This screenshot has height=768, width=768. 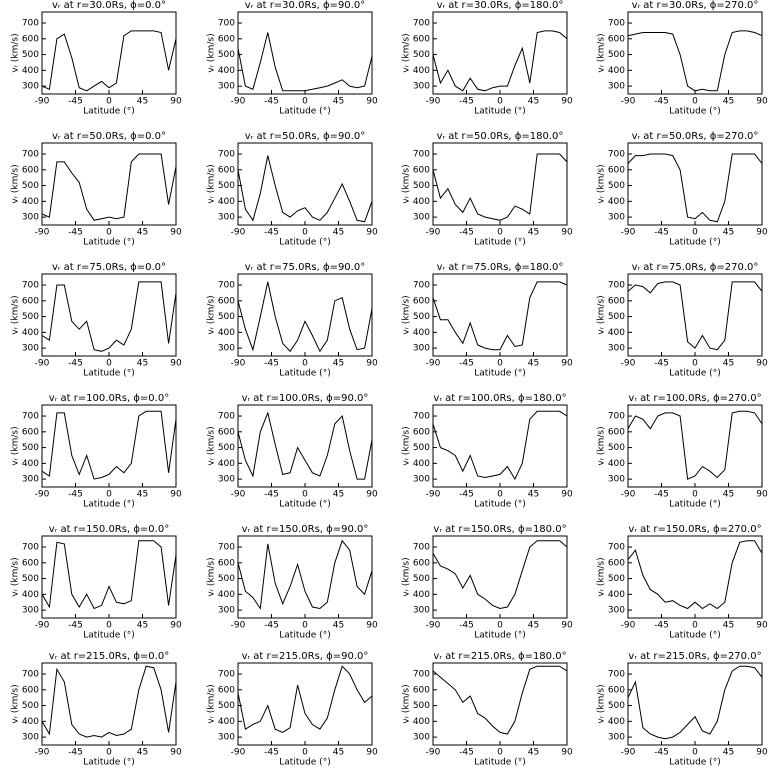 I want to click on chart-title: vᵣ at r=150.0Rs, ϕ=180.0°, so click(x=499, y=529).